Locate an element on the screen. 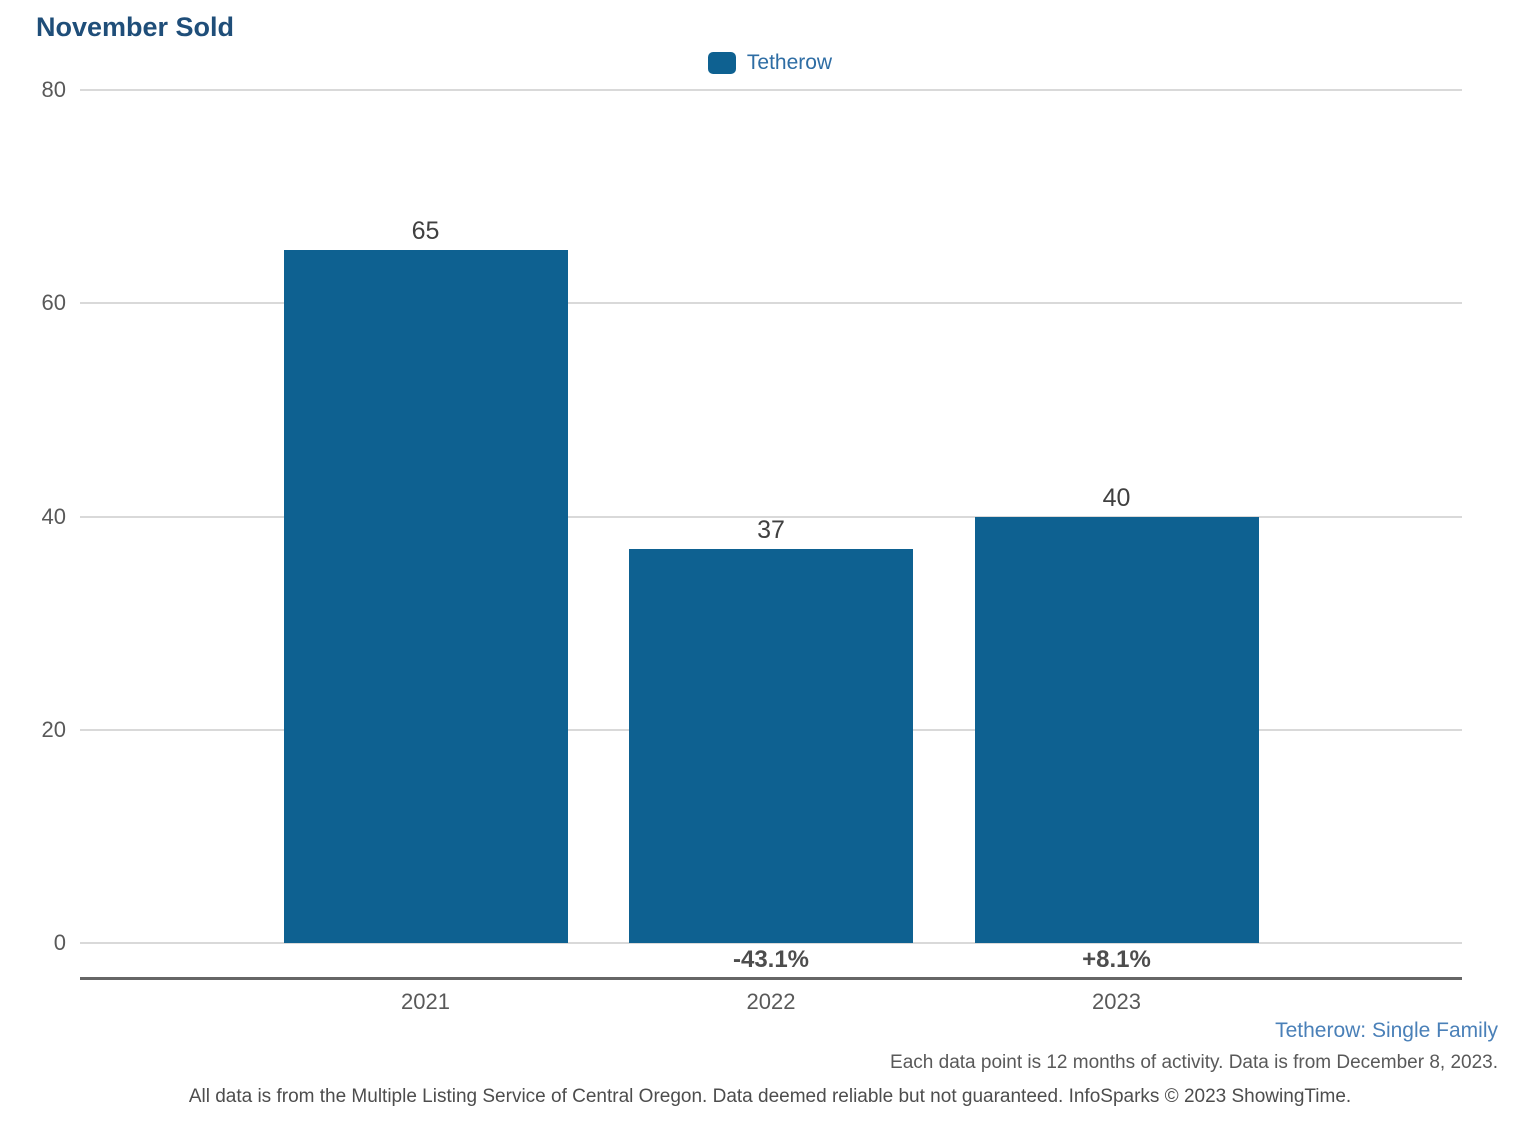 The width and height of the screenshot is (1540, 1126). legend-swatch-icon is located at coordinates (721, 63).